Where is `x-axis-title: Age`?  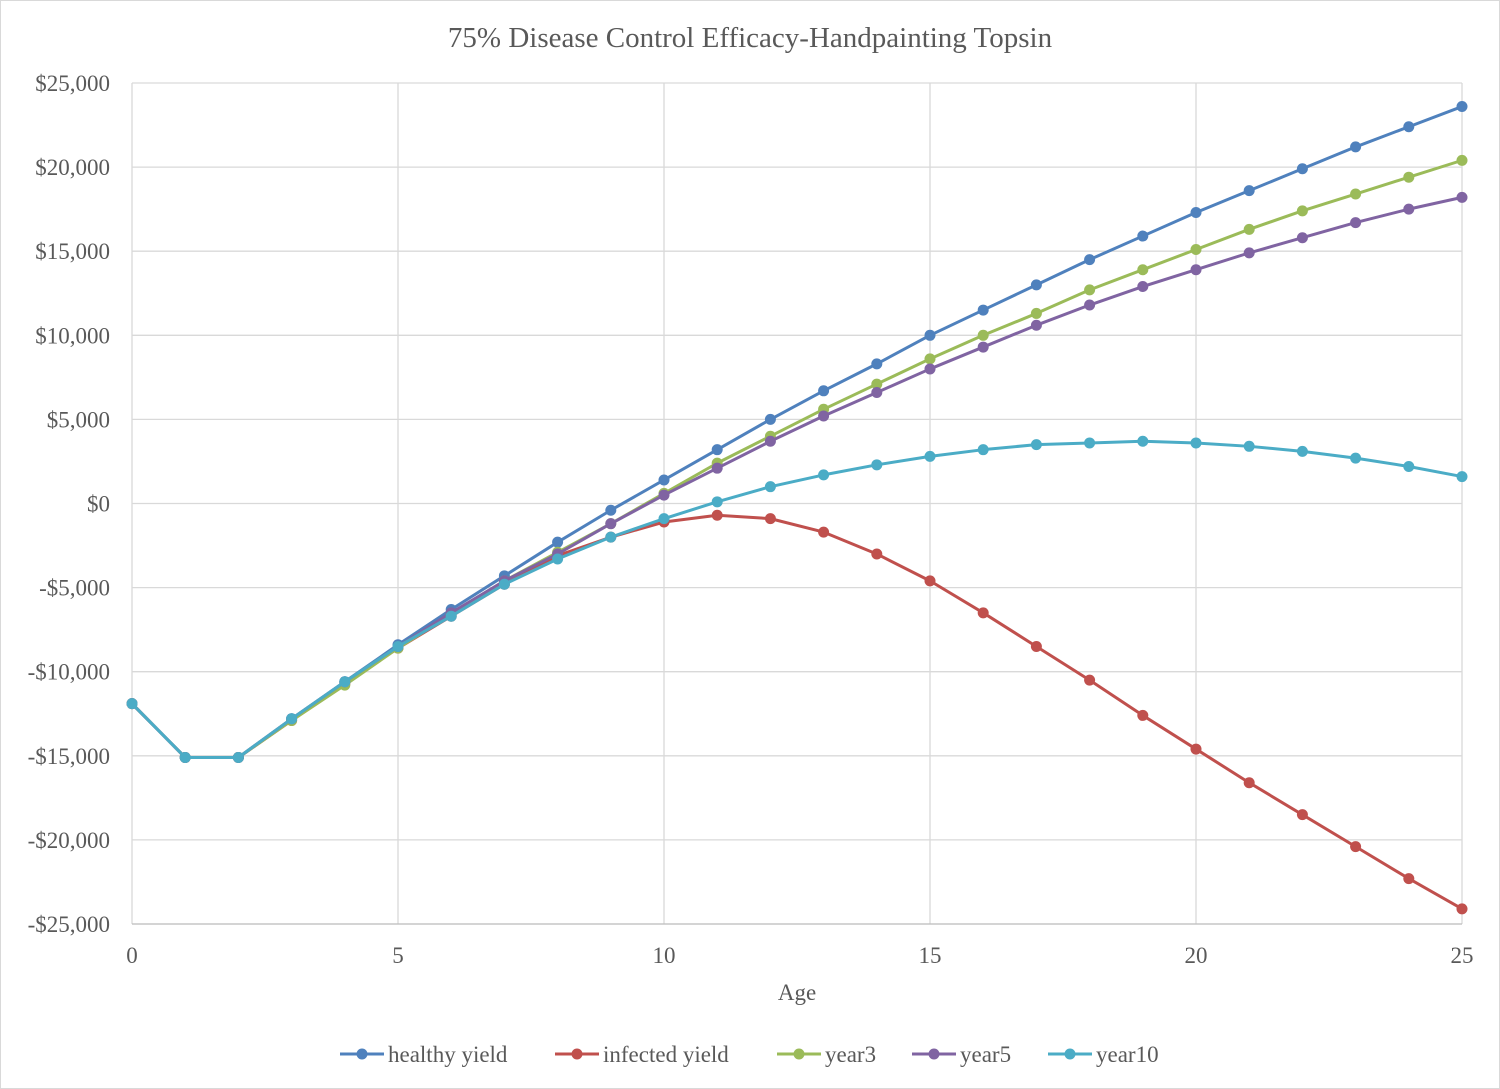 x-axis-title: Age is located at coordinates (797, 992).